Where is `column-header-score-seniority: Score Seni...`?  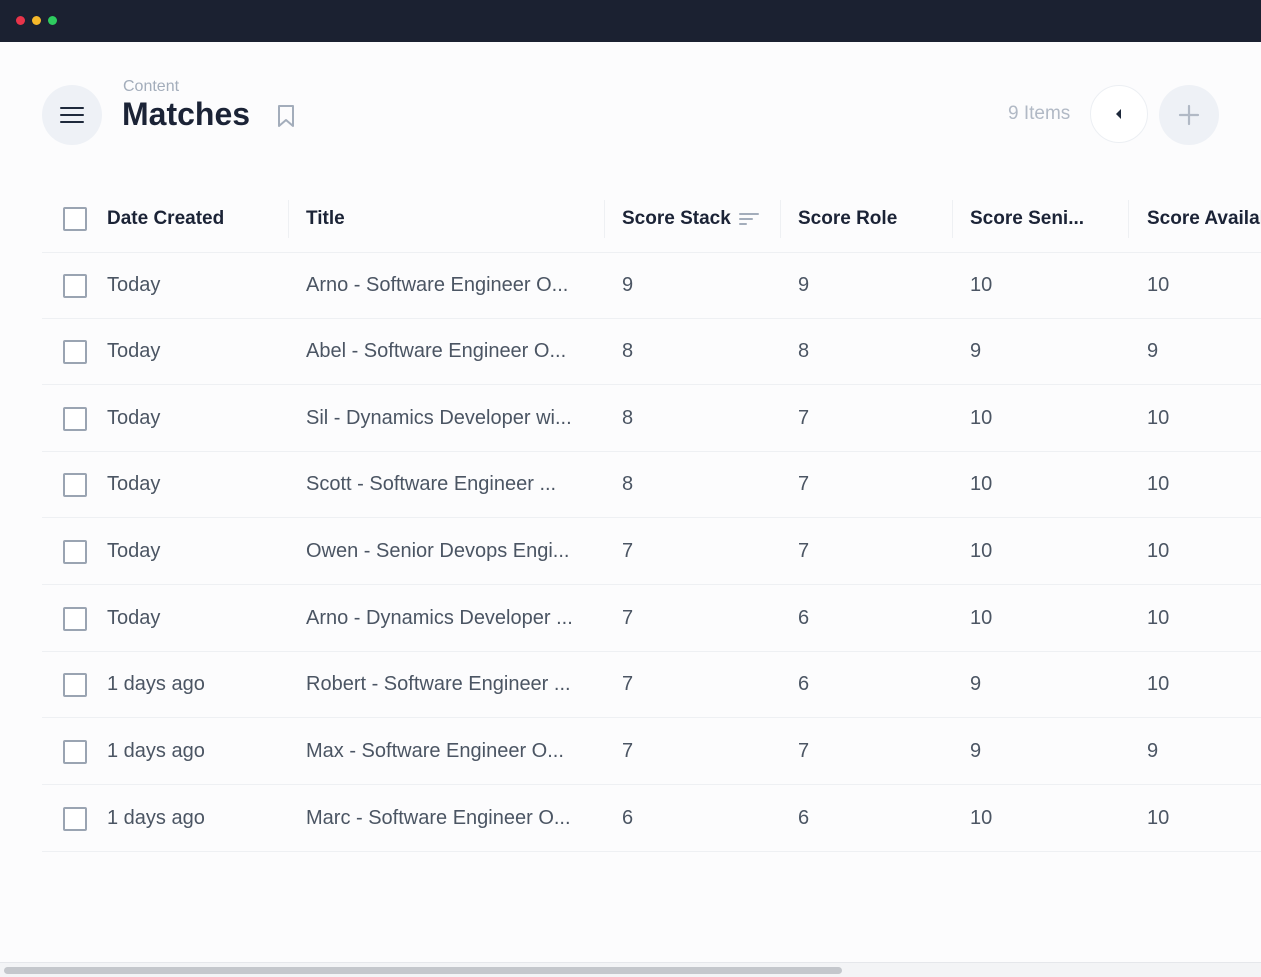 column-header-score-seniority: Score Seni... is located at coordinates (1027, 218).